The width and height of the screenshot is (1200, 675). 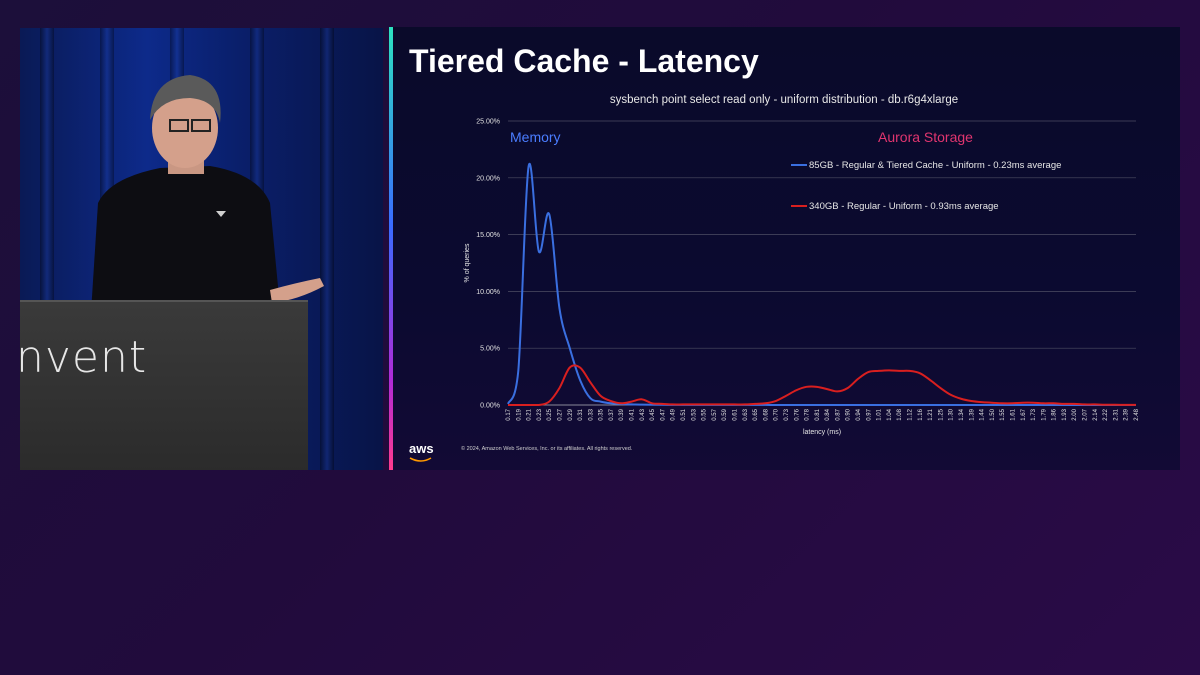 I want to click on x-tick-label: 1.79, so click(x=1044, y=414).